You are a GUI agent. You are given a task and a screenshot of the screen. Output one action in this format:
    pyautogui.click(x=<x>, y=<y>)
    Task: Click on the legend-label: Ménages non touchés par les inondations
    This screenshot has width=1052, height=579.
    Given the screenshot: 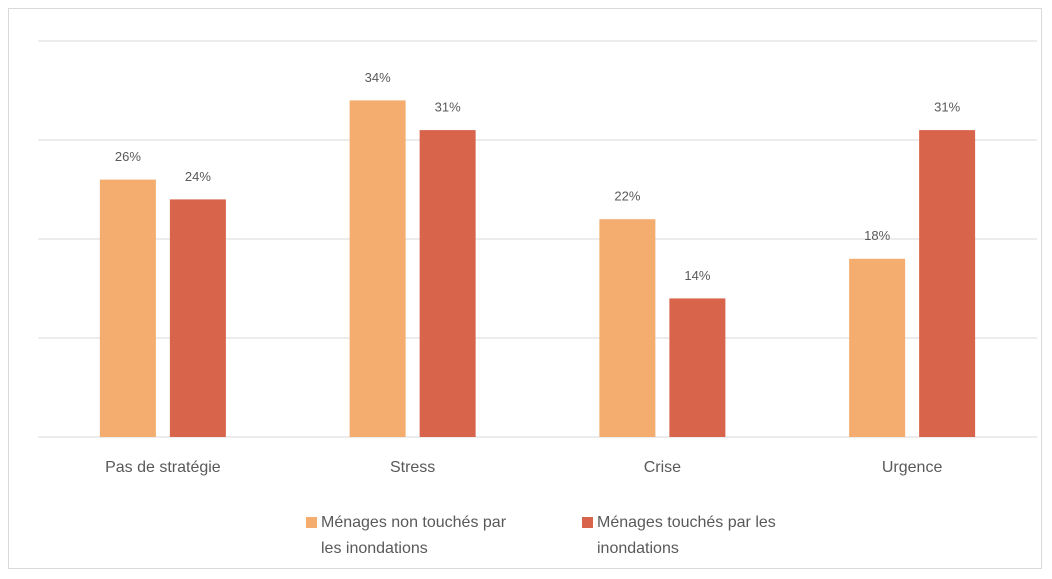 What is the action you would take?
    pyautogui.click(x=414, y=535)
    